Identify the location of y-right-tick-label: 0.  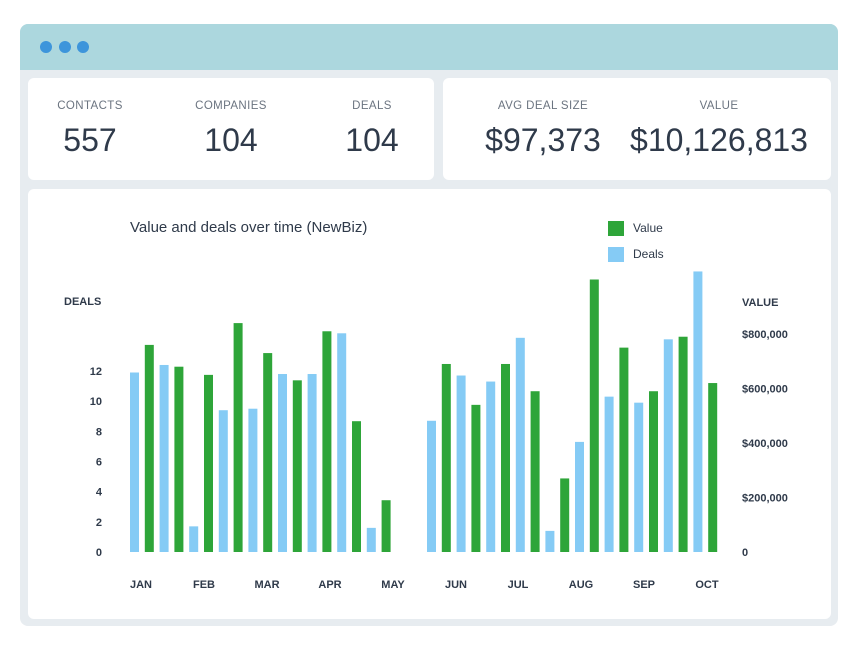
(745, 553).